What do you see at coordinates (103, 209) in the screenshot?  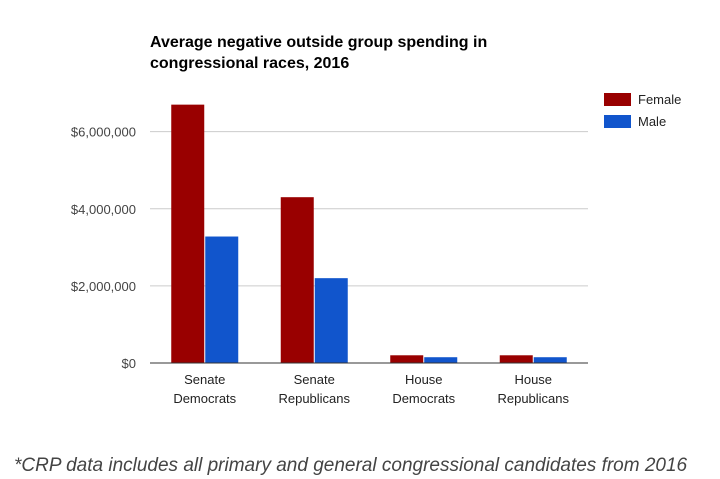 I see `y-tick-label: $4,000,000` at bounding box center [103, 209].